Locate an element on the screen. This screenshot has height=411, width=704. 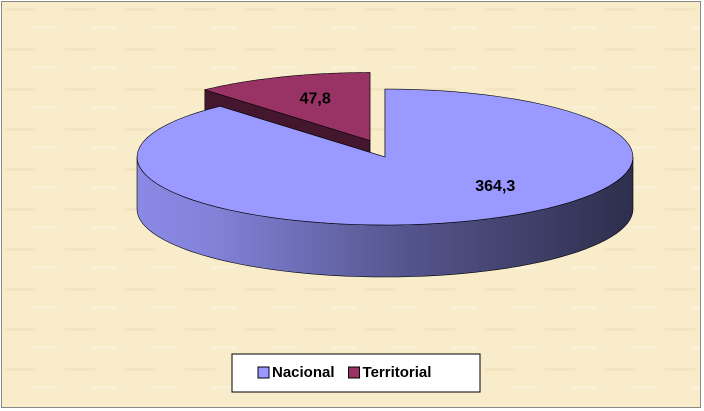
legend-label: Nacional is located at coordinates (303, 372).